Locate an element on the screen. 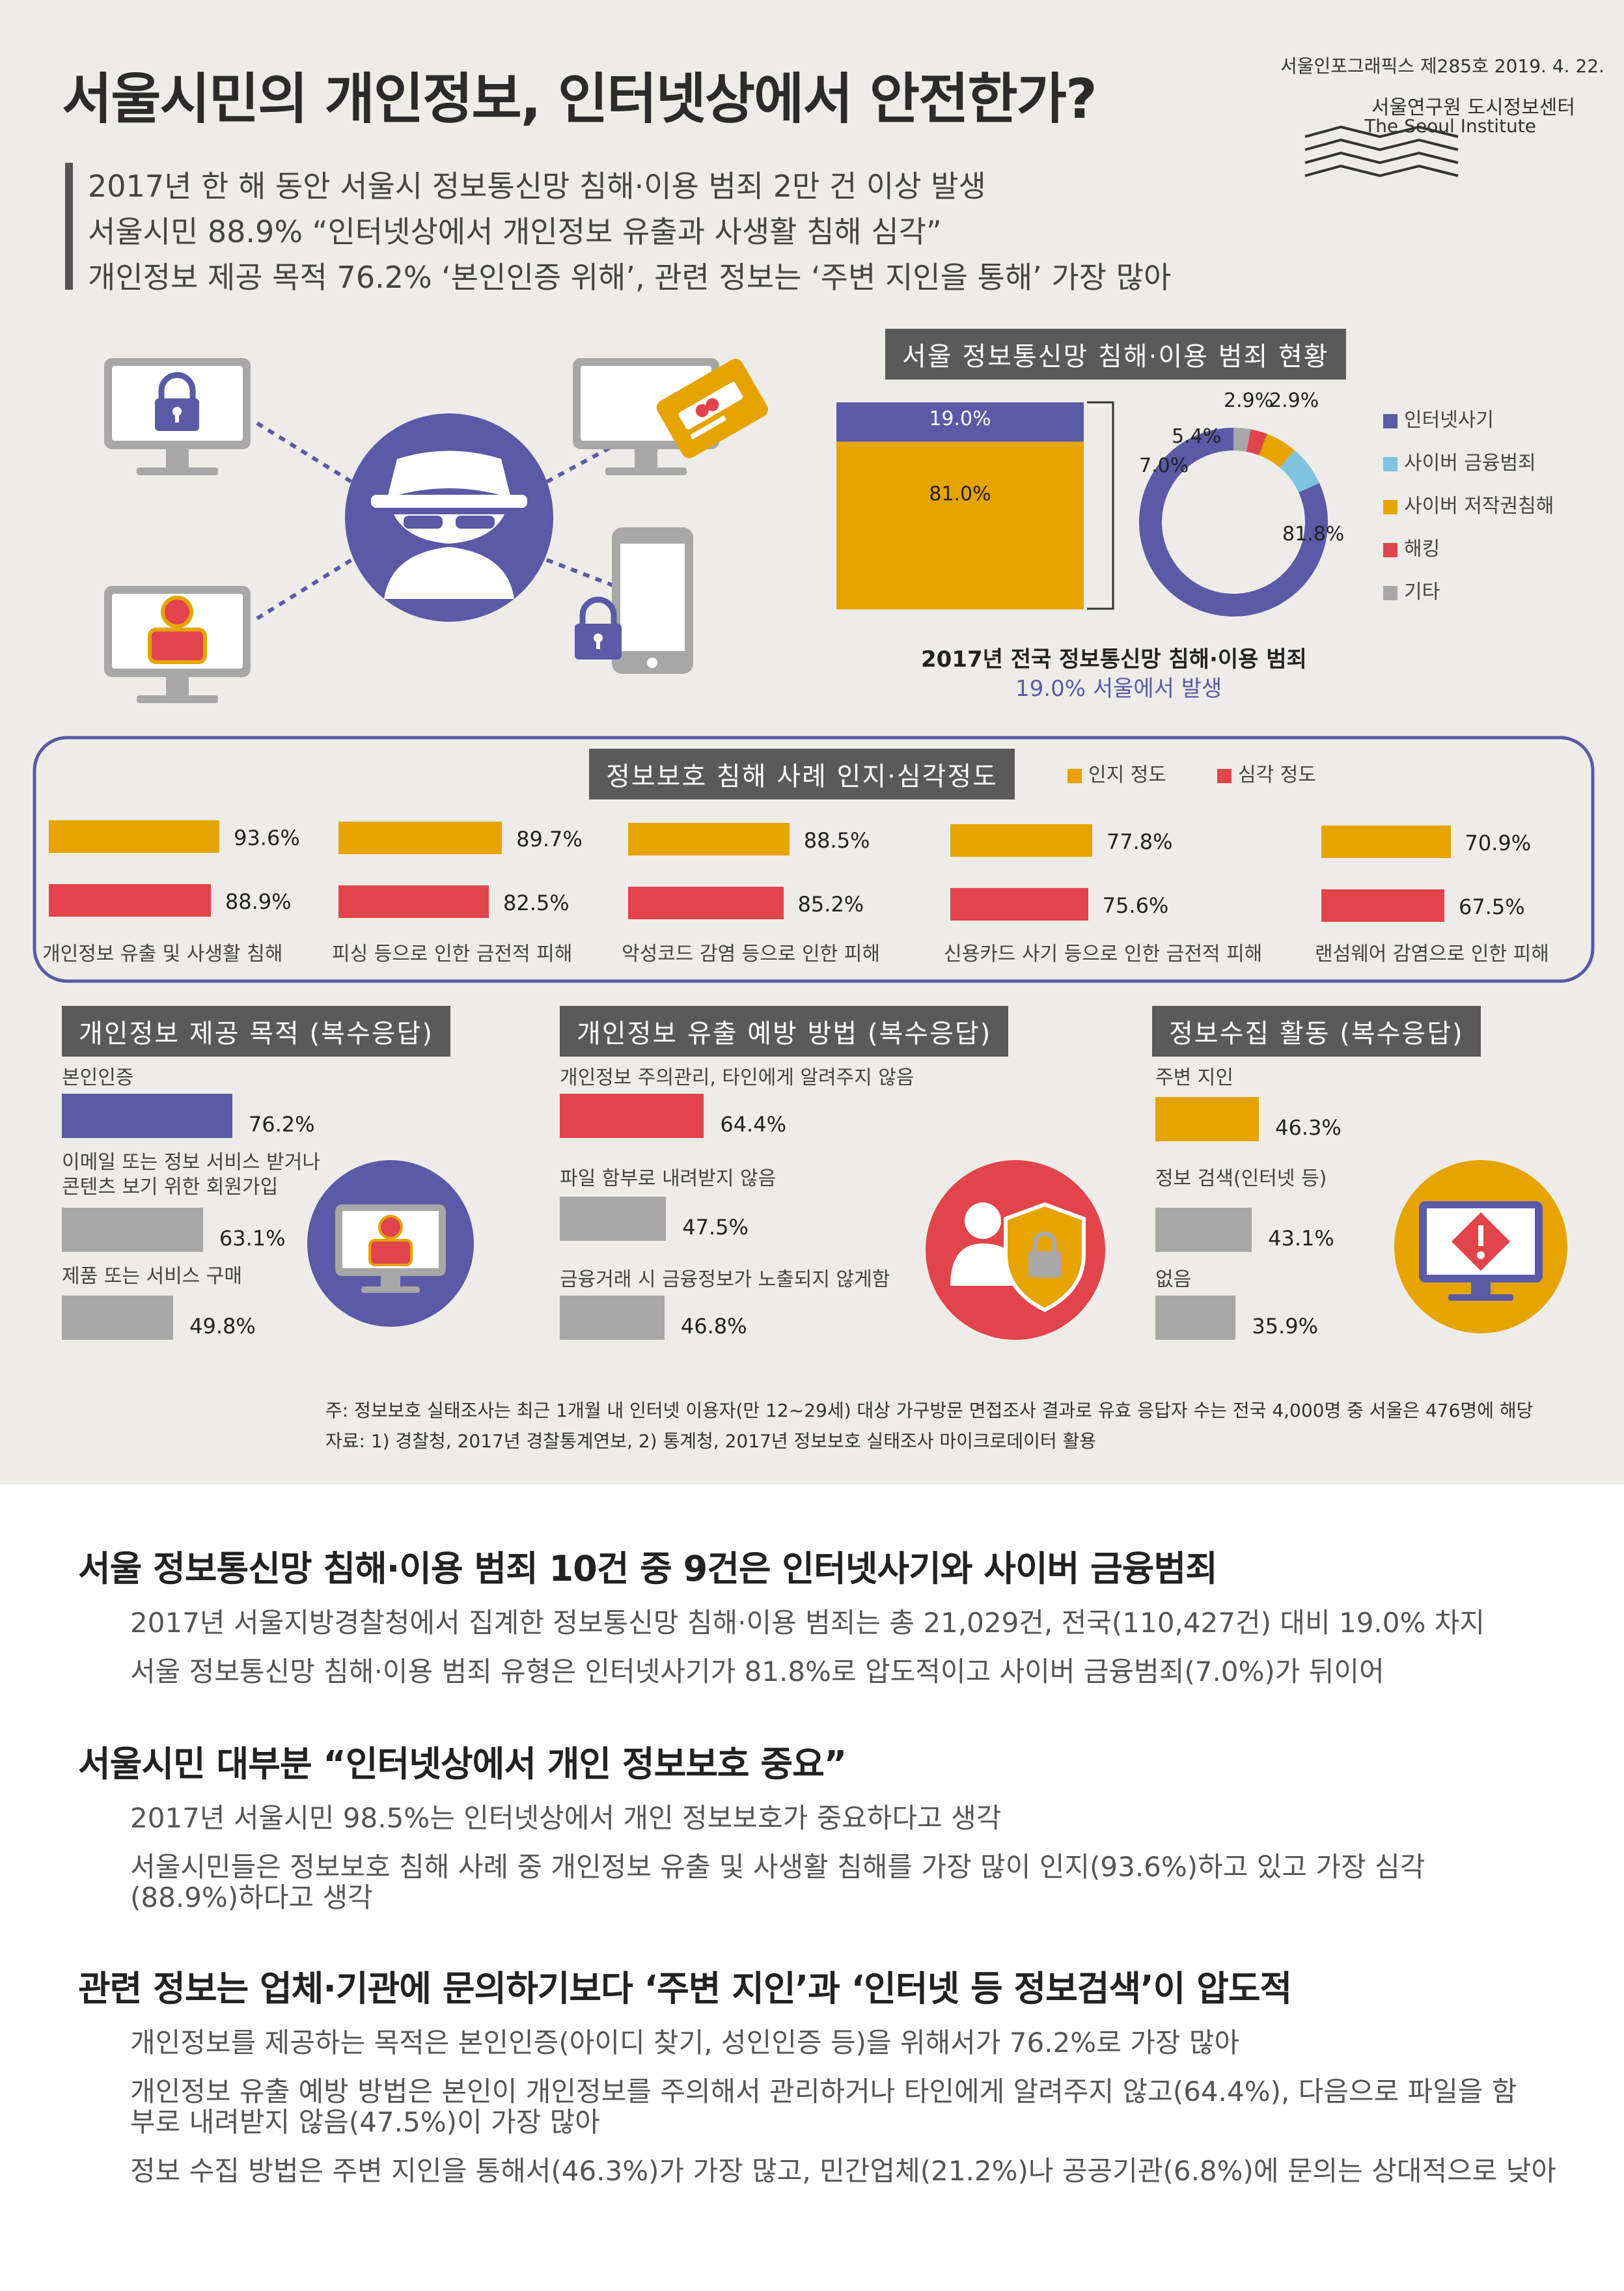 Image resolution: width=1624 pixels, height=2291 pixels. stack-bar-label: 19.0% is located at coordinates (960, 419).